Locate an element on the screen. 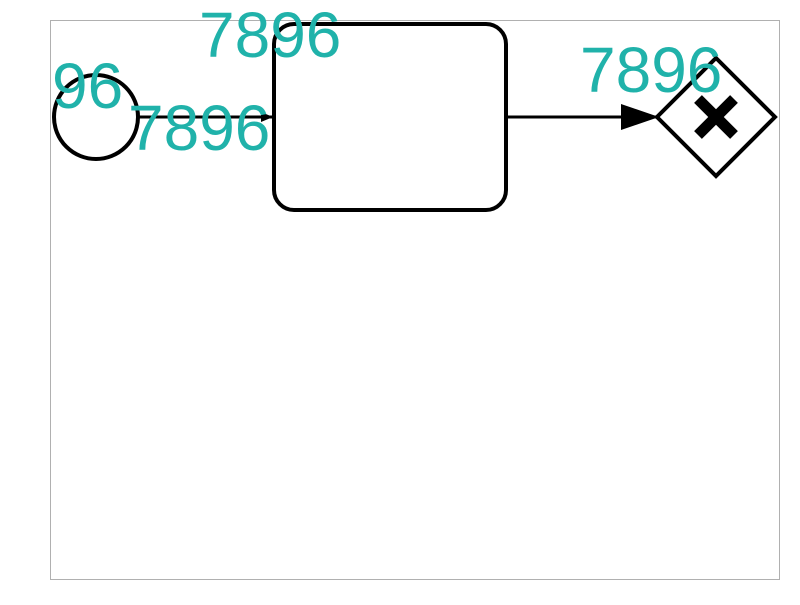  flow-task-to-gateway-label: 7896 is located at coordinates (651, 70).